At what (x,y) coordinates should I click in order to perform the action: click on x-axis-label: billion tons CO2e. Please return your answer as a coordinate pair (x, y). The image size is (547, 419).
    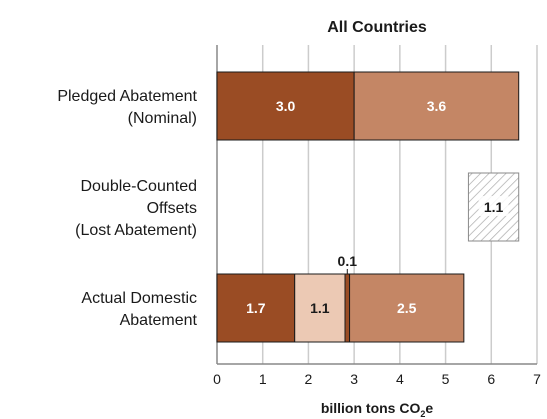
    Looking at the image, I should click on (377, 409).